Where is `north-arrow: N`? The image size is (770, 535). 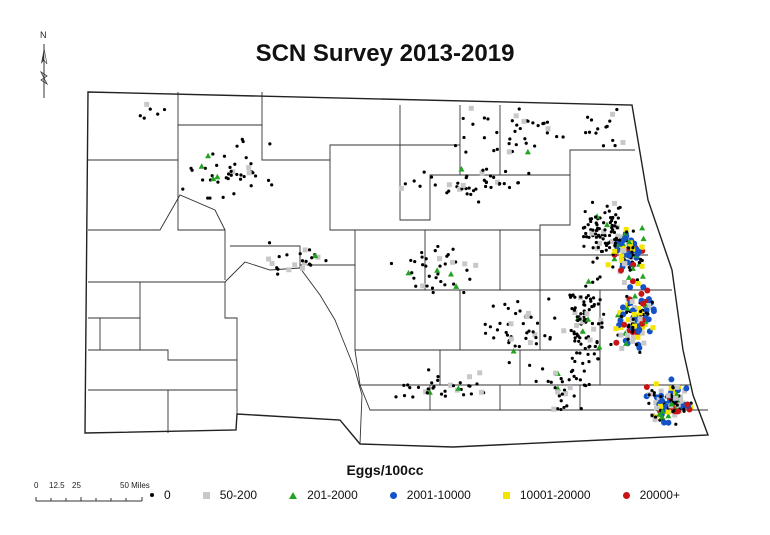 north-arrow: N is located at coordinates (44, 70).